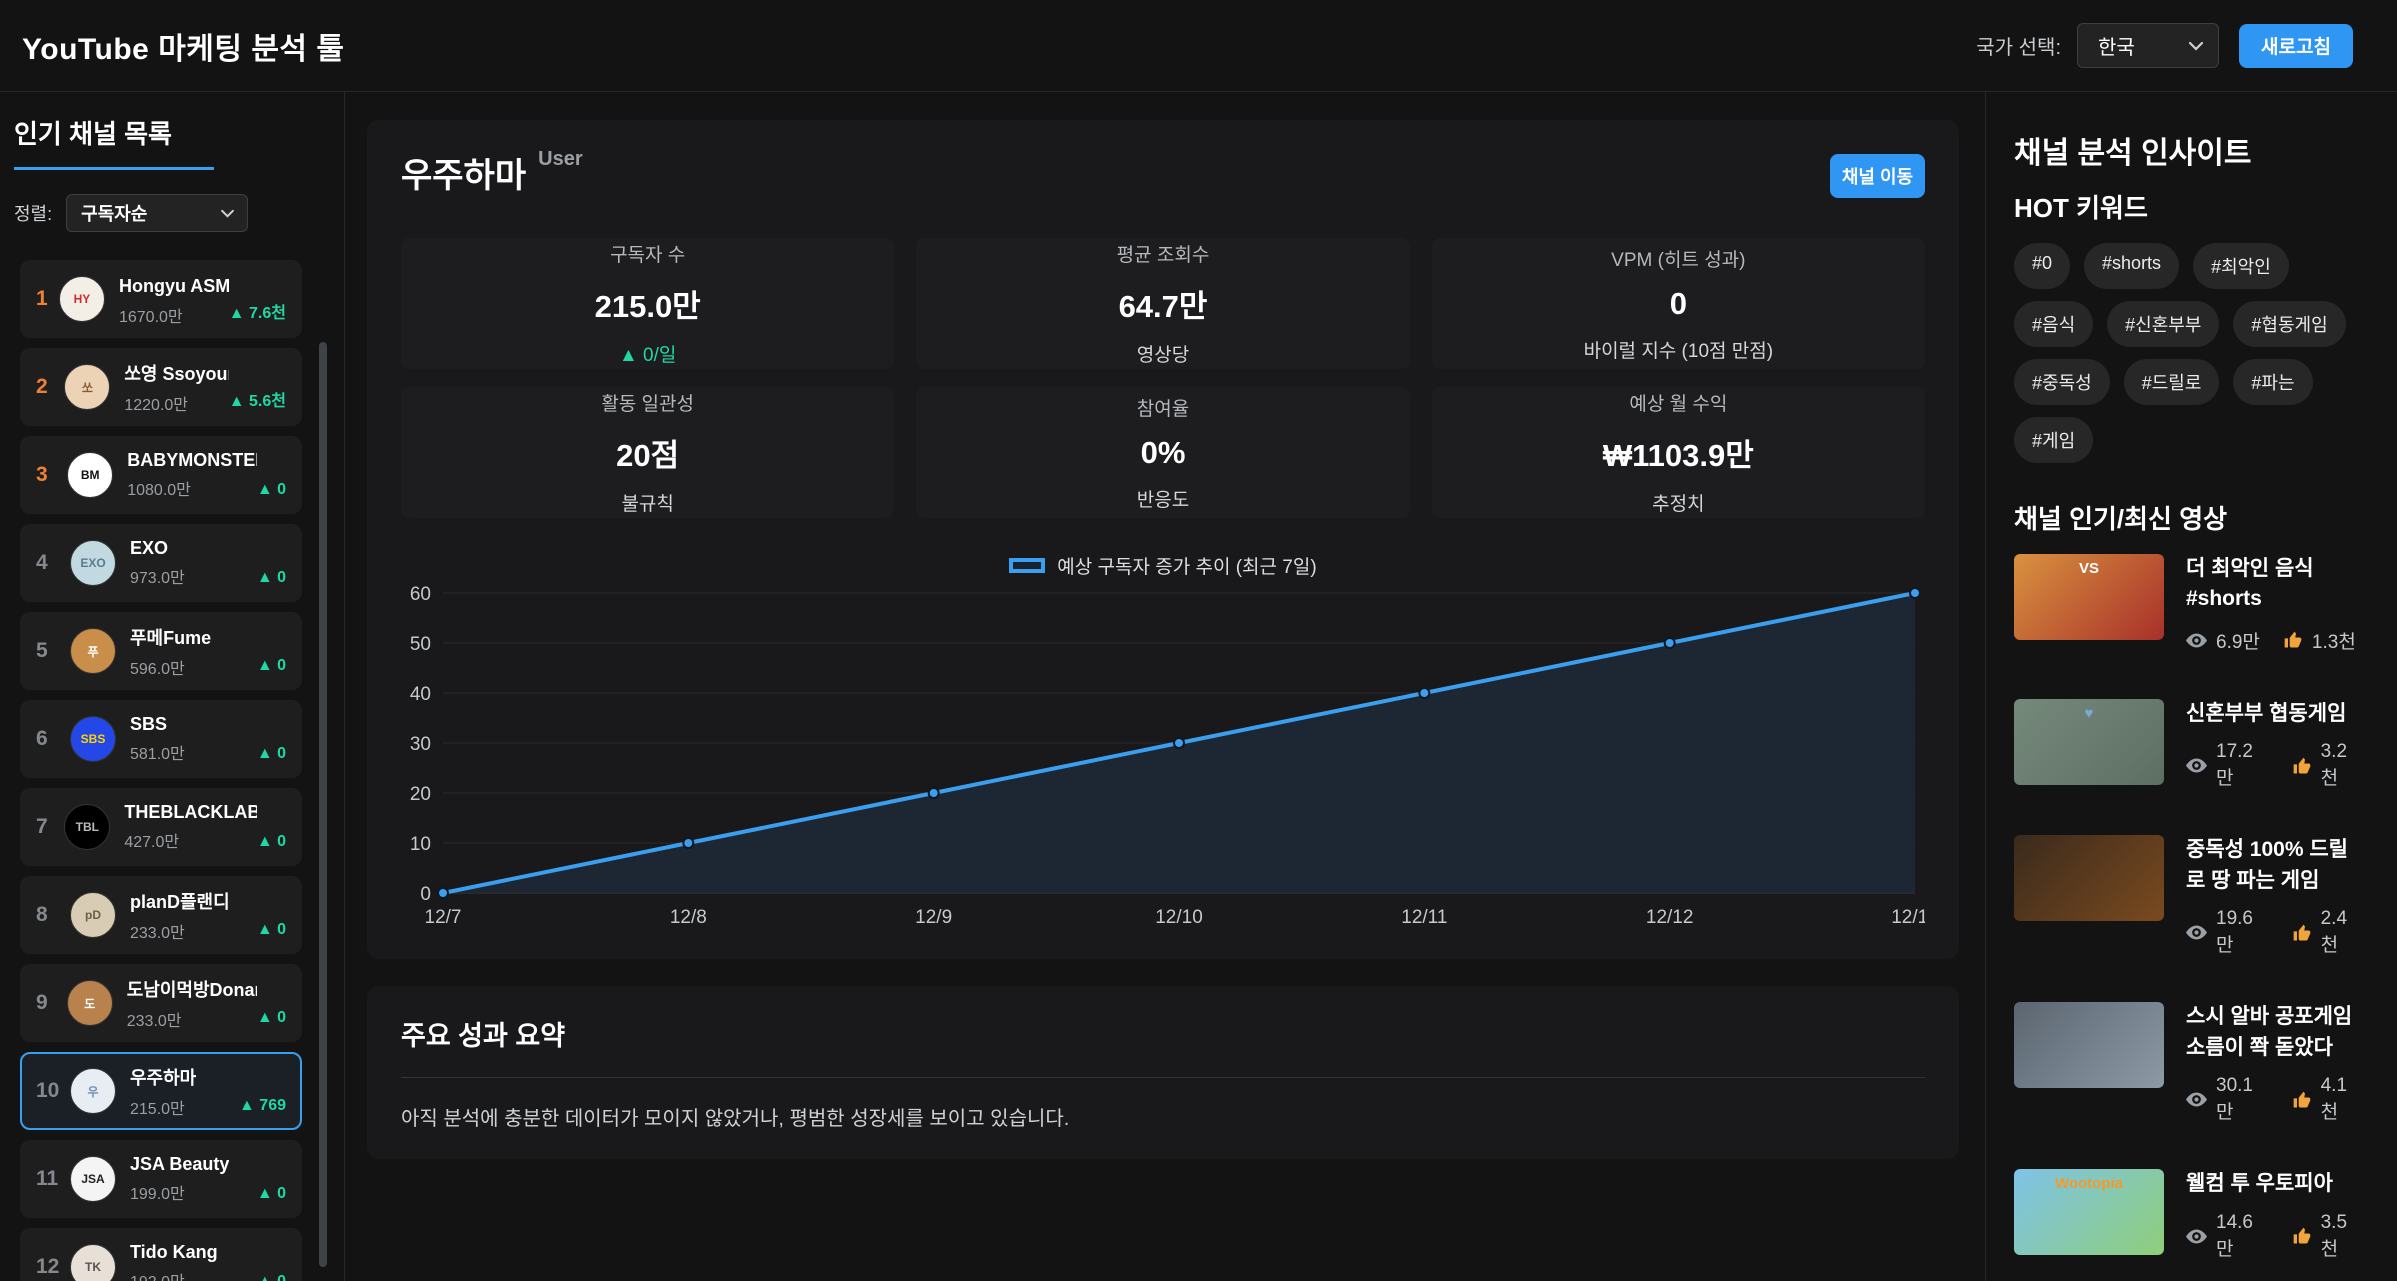 The height and width of the screenshot is (1281, 2397). What do you see at coordinates (257, 313) in the screenshot?
I see `channel-growth-delta: ▲ 7.6천` at bounding box center [257, 313].